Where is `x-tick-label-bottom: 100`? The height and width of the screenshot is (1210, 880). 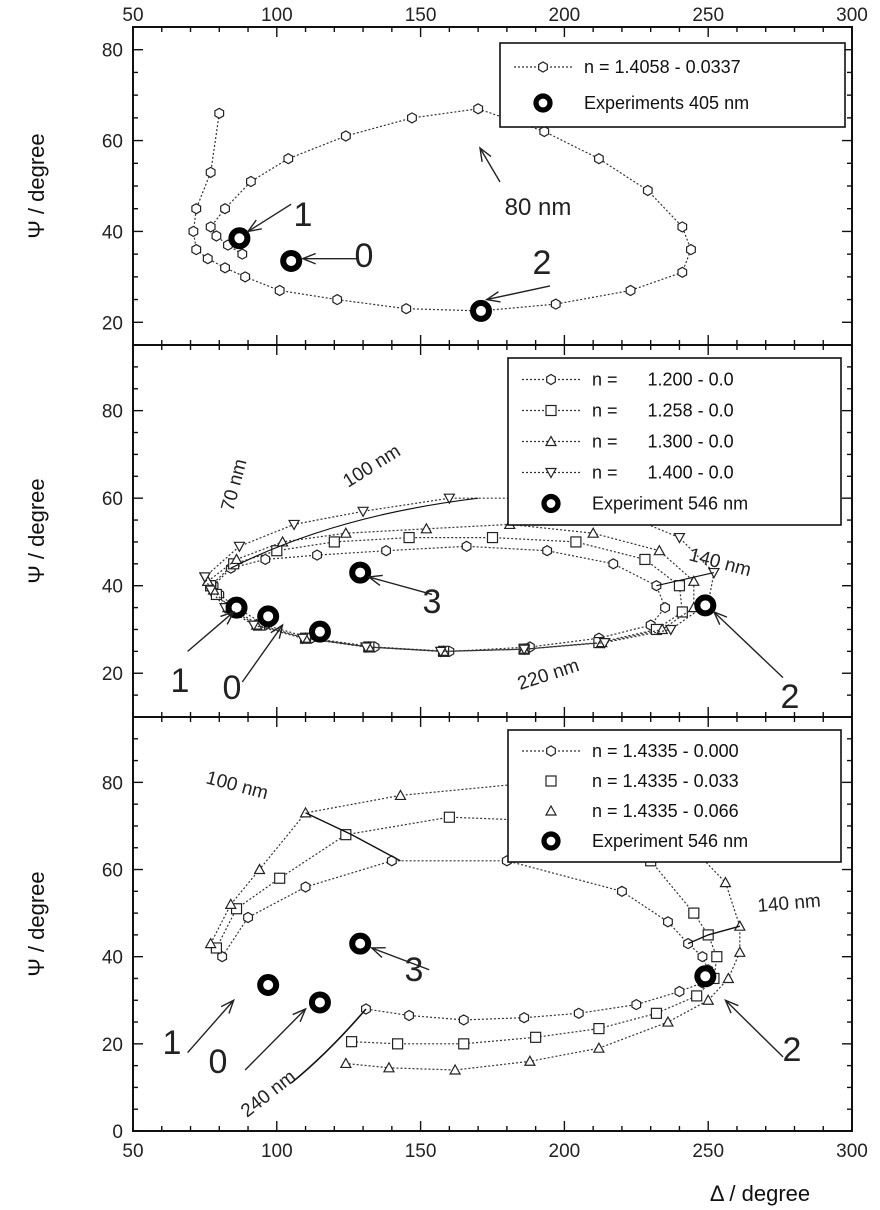
x-tick-label-bottom: 100 is located at coordinates (277, 1151).